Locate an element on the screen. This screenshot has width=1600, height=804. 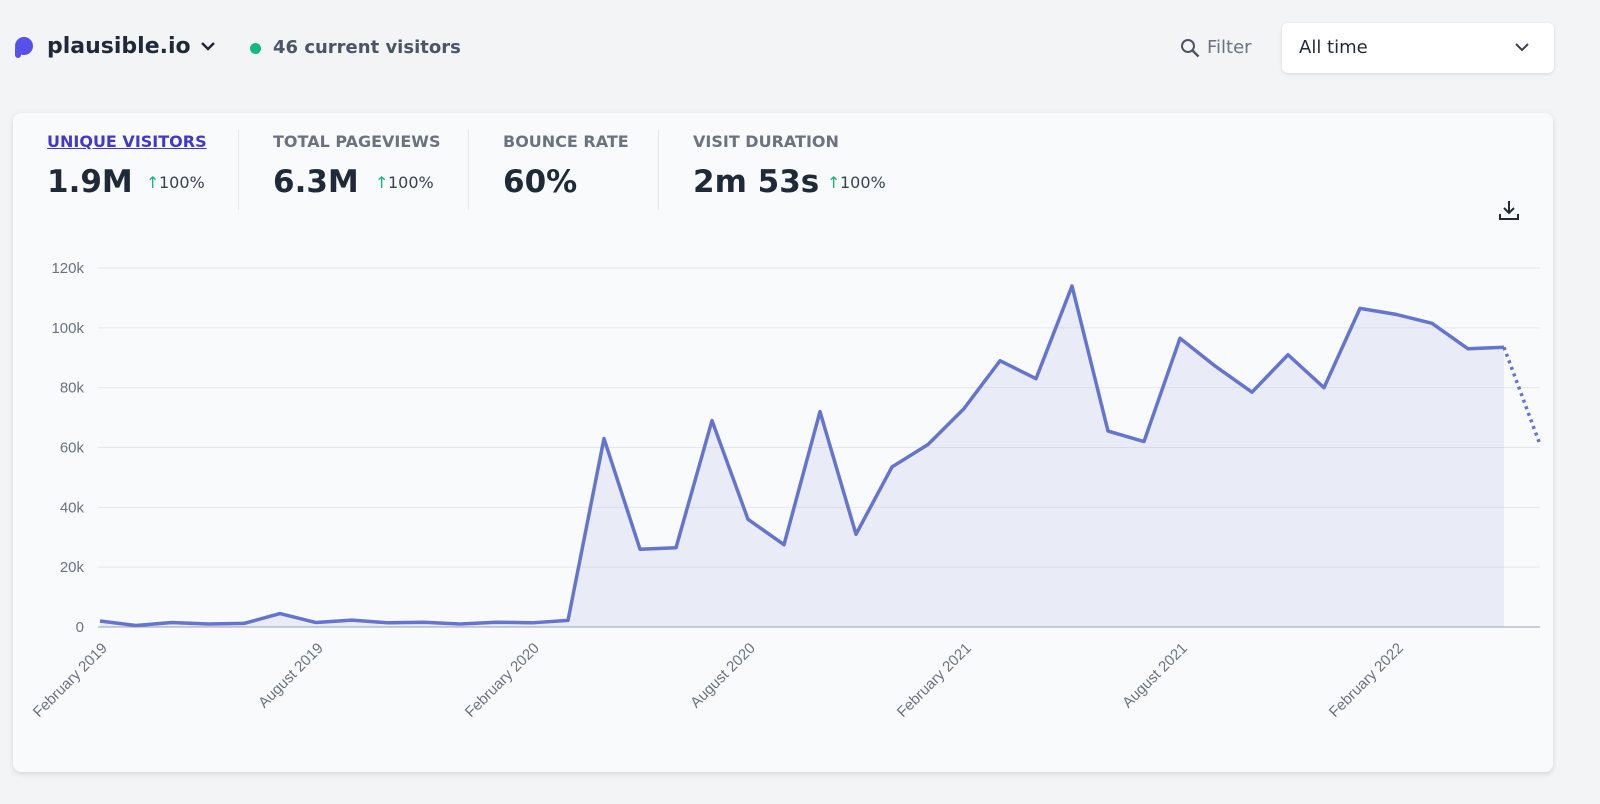
filter-button: Filter is located at coordinates (1229, 47).